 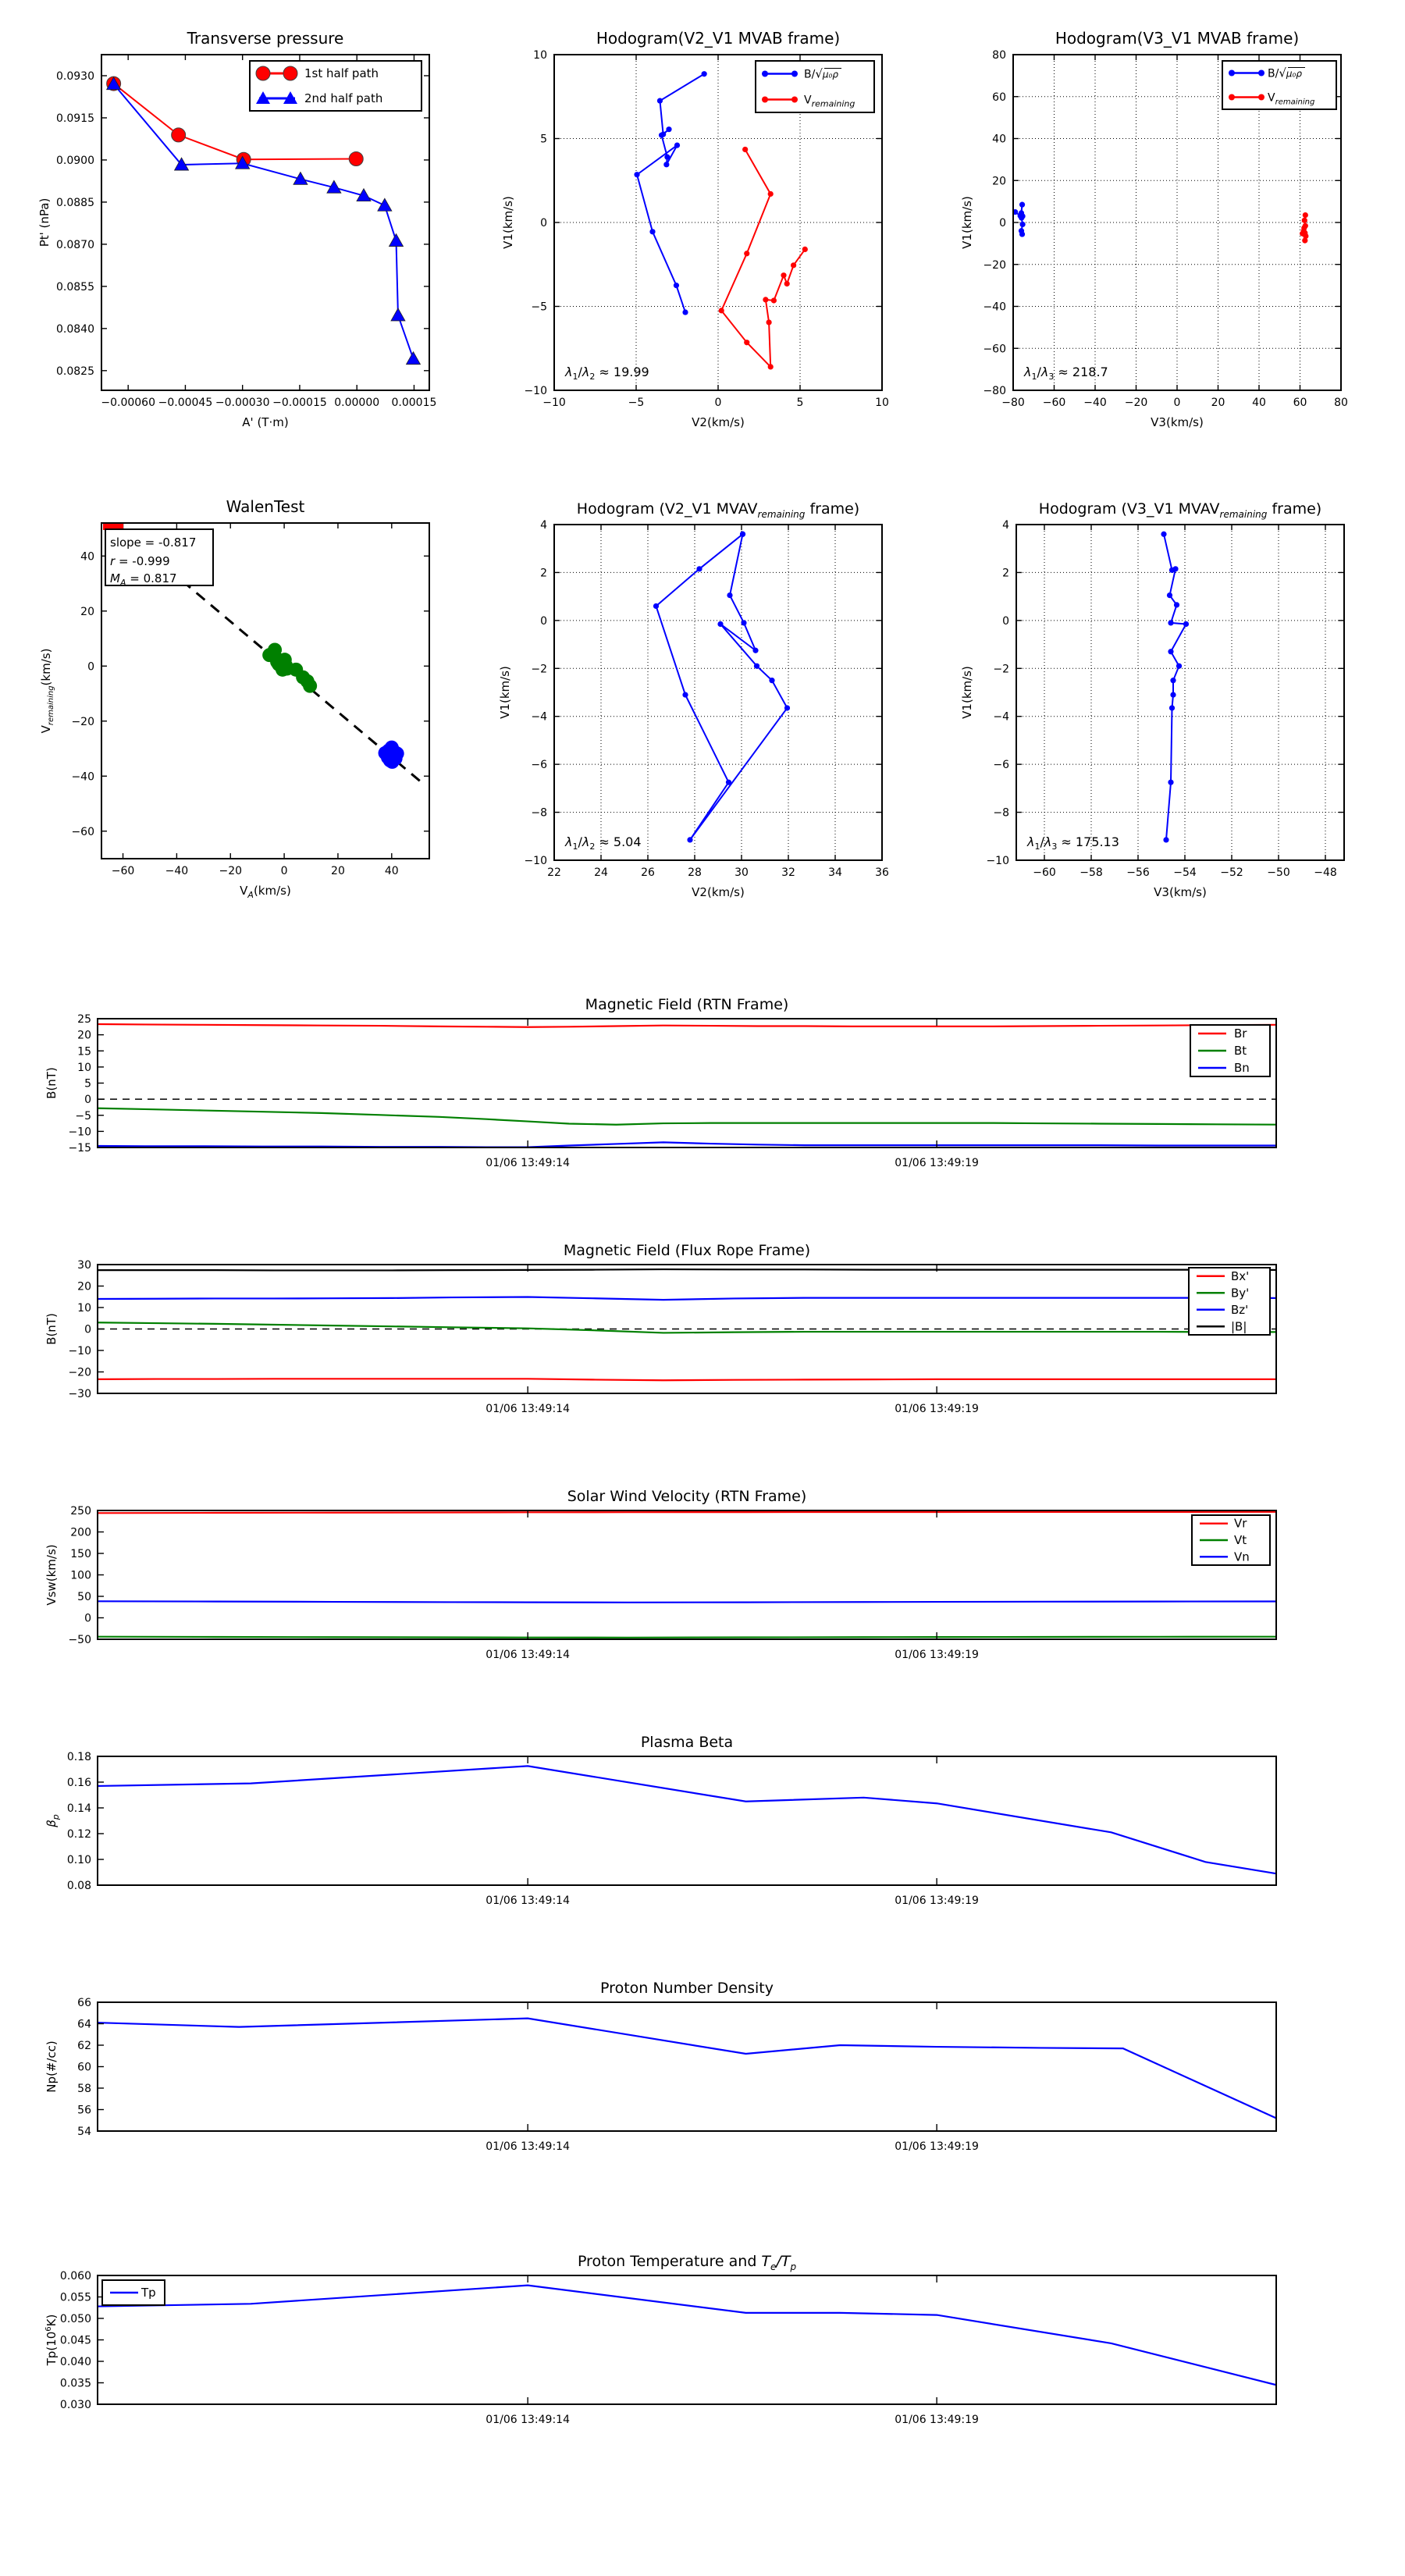 I want to click on y-tick-label: 250, so click(x=81, y=1511).